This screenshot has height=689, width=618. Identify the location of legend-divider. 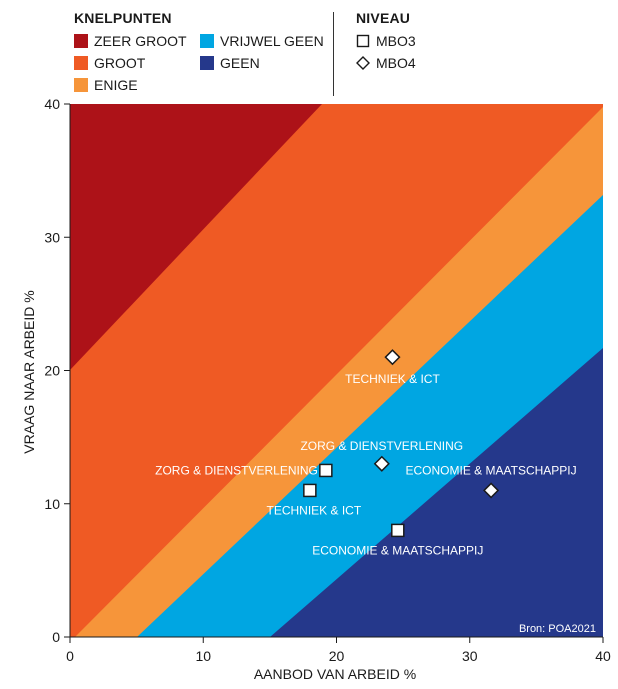
(333, 54).